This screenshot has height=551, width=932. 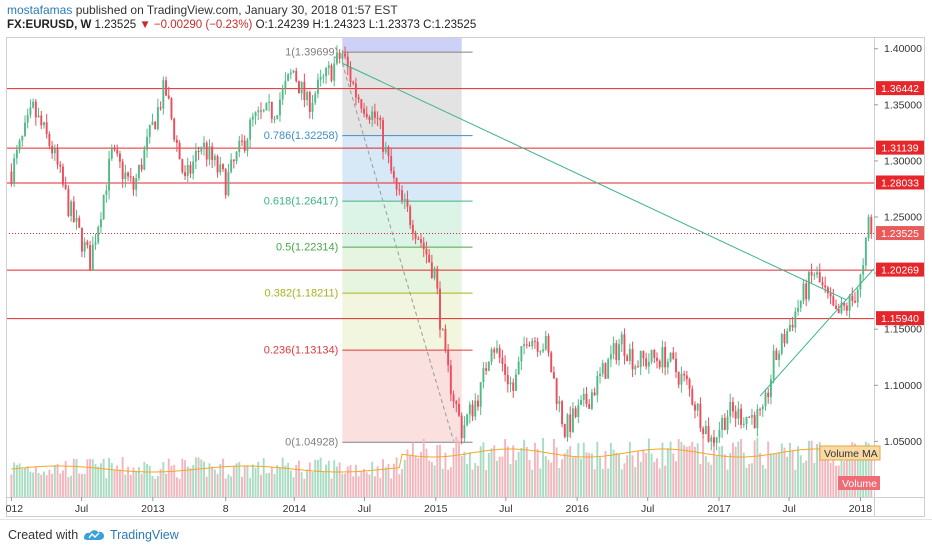 I want to click on fib-level-label: 0.5(1.22314), so click(x=307, y=248).